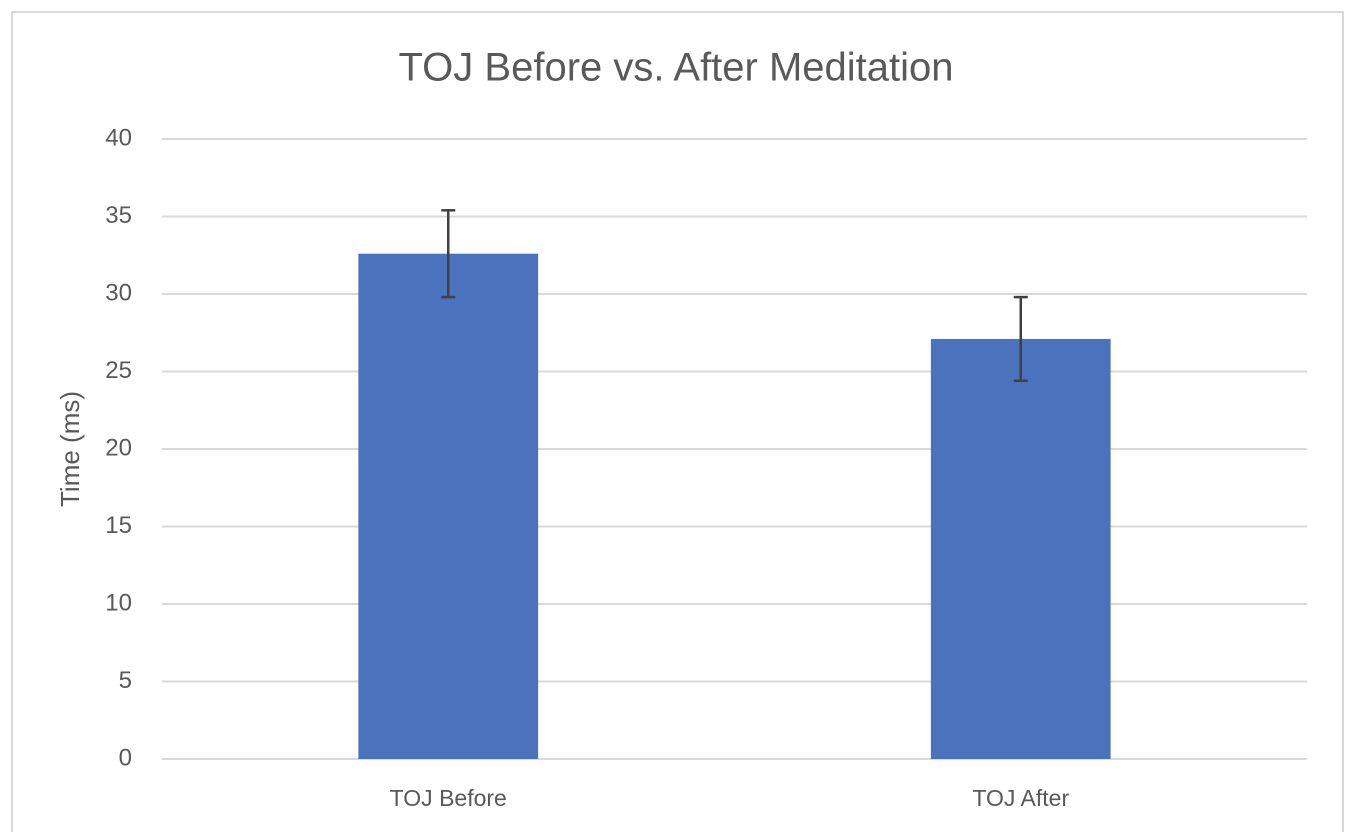  Describe the element at coordinates (1020, 798) in the screenshot. I see `x-tick-label: TOJ After` at that location.